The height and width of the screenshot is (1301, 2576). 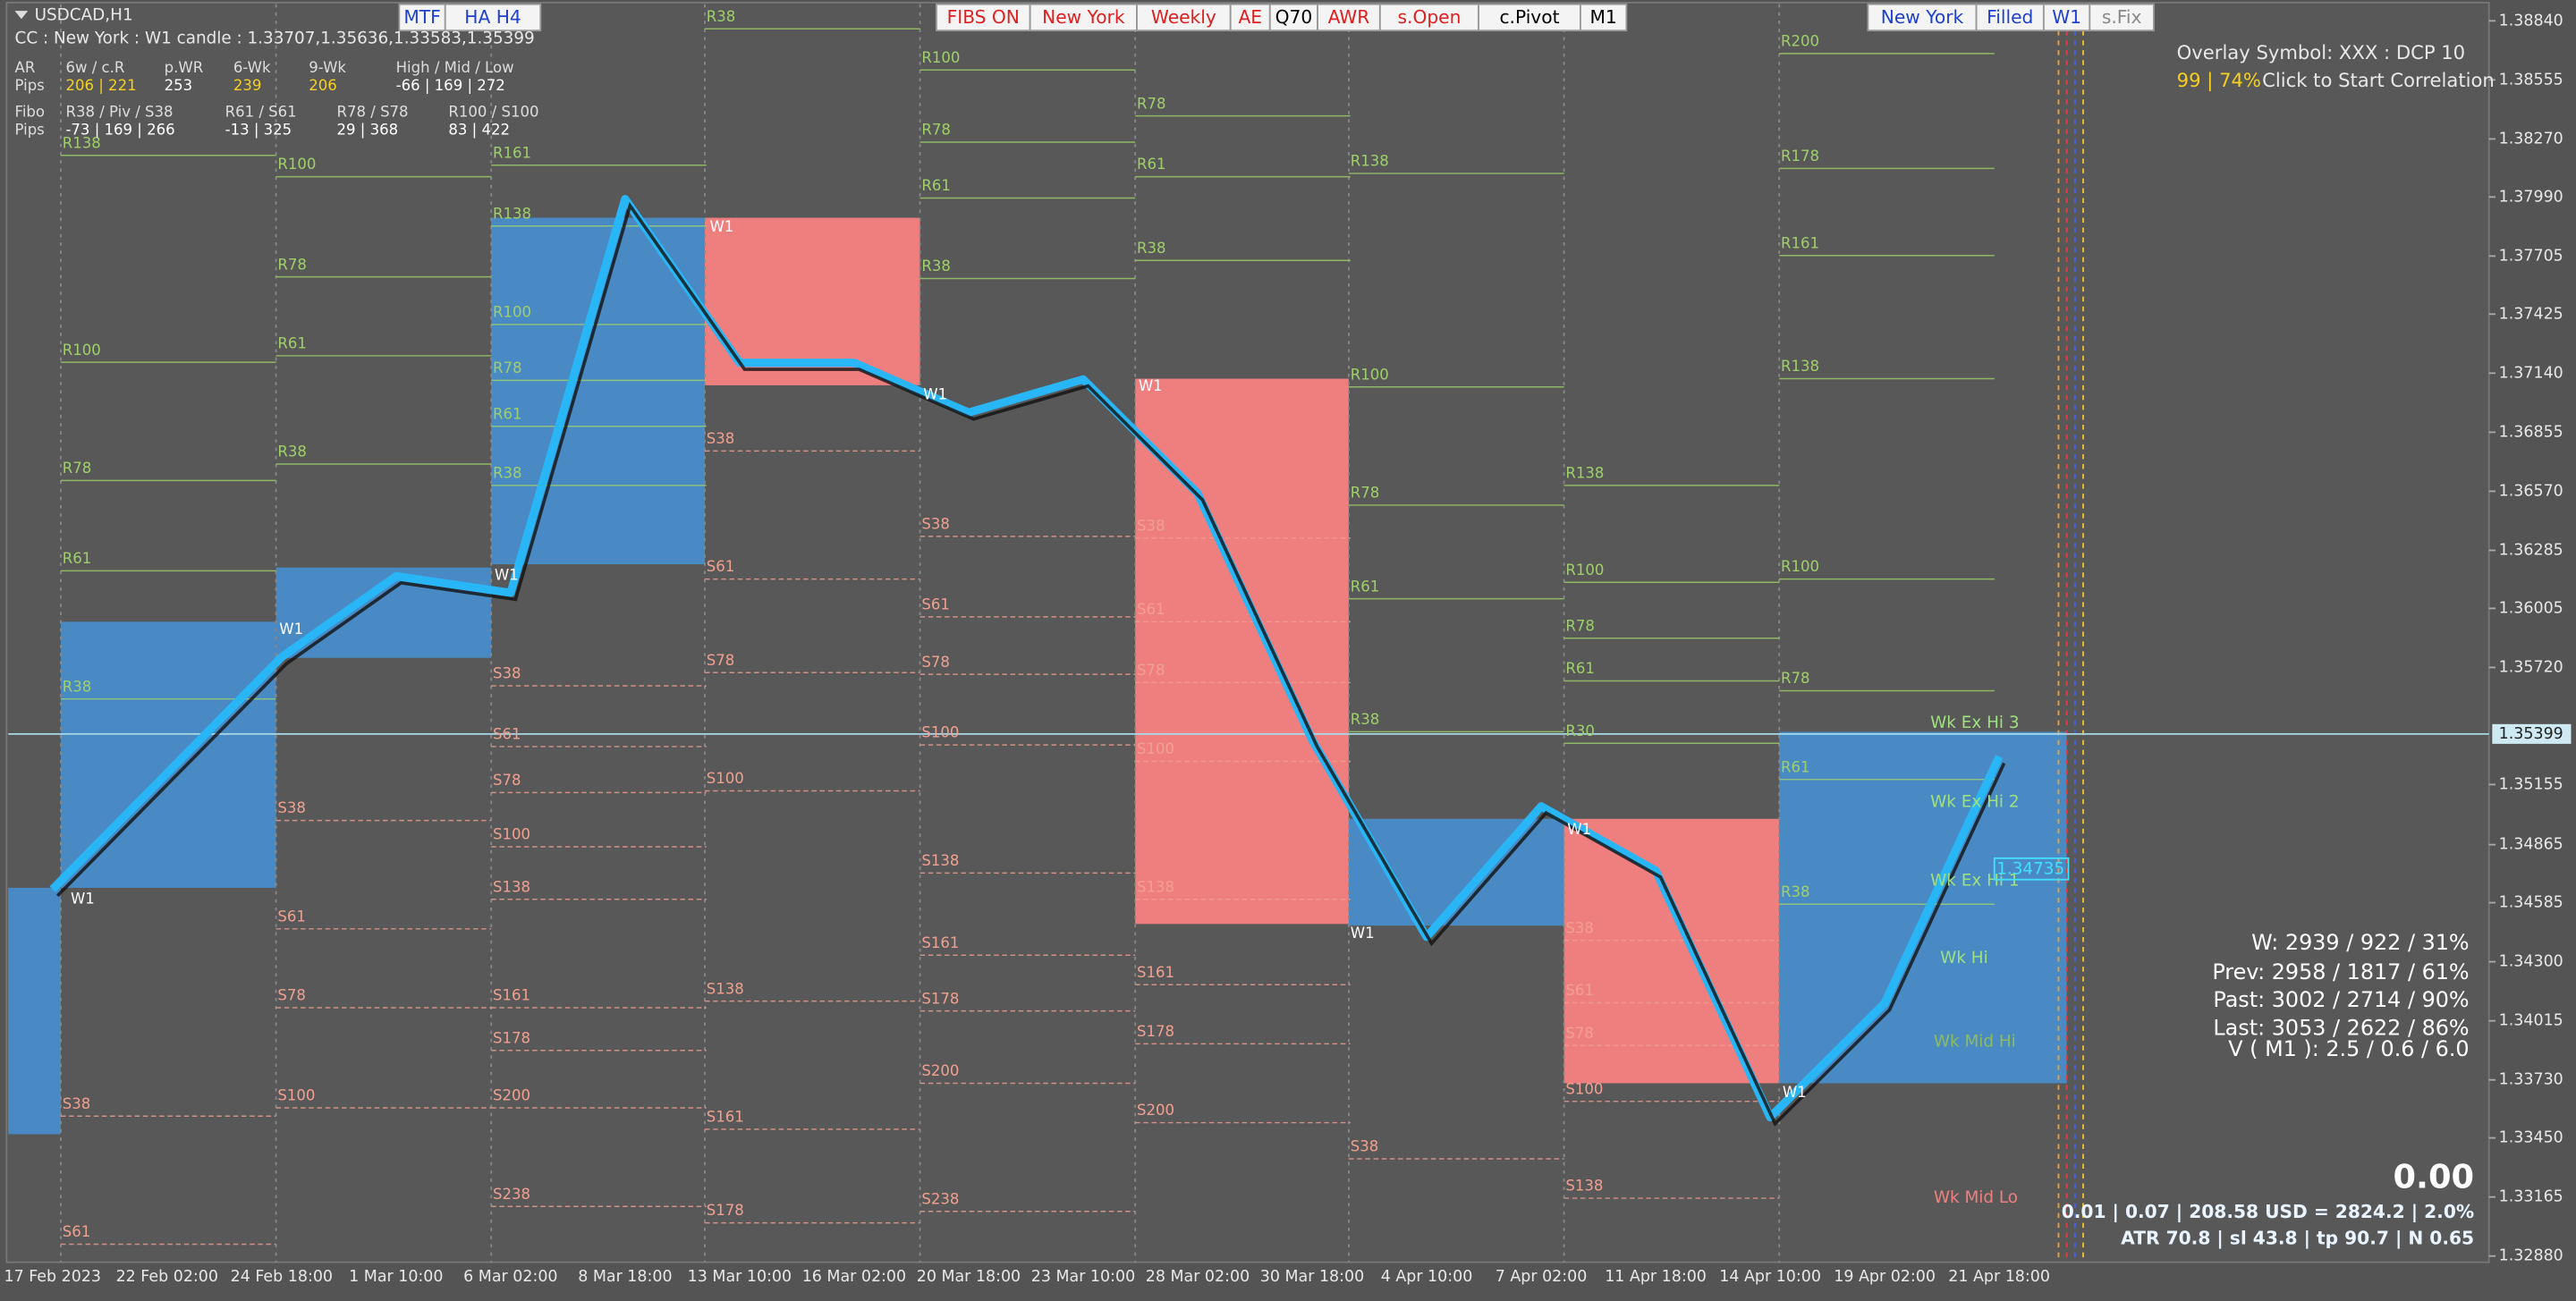 I want to click on stat-line: Past: 3002 / 2714 / 90%, so click(x=2341, y=1000).